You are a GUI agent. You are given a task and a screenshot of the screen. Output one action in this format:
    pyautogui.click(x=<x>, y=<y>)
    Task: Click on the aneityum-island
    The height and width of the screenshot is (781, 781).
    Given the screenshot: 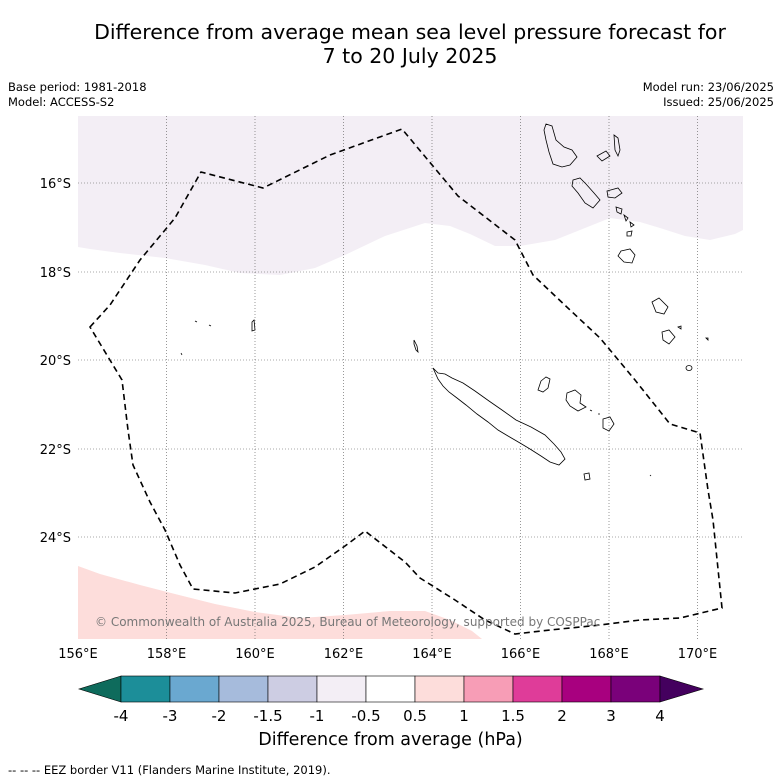 What is the action you would take?
    pyautogui.click(x=668, y=337)
    